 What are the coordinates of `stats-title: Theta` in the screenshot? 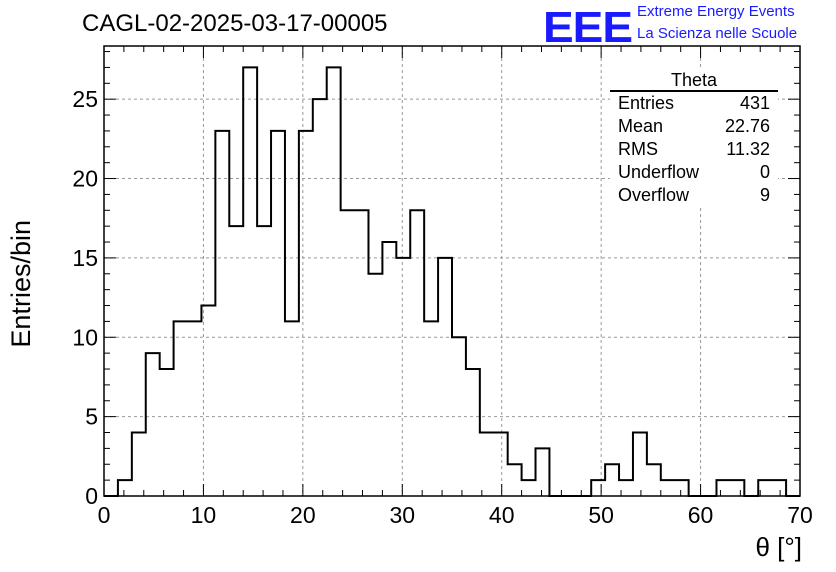 It's located at (694, 81).